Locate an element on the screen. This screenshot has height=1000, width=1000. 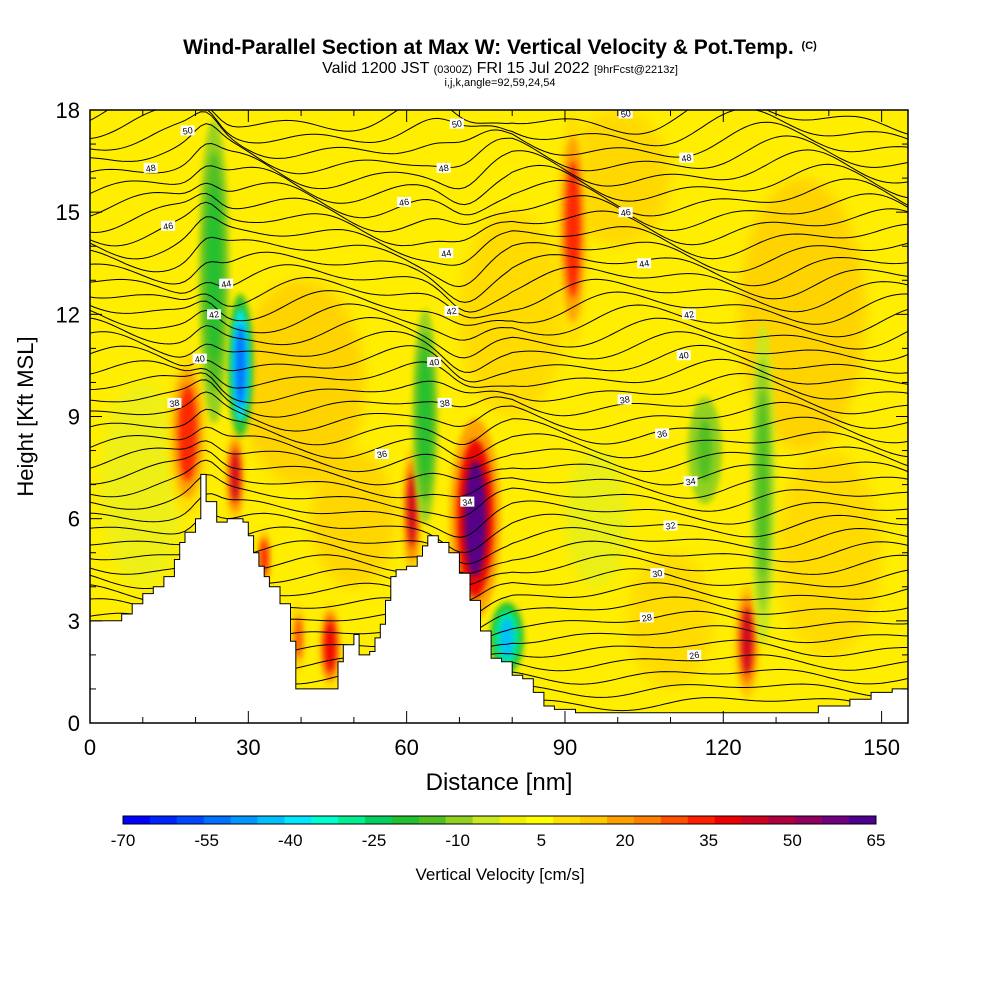
contour-label: 46 is located at coordinates (625, 213).